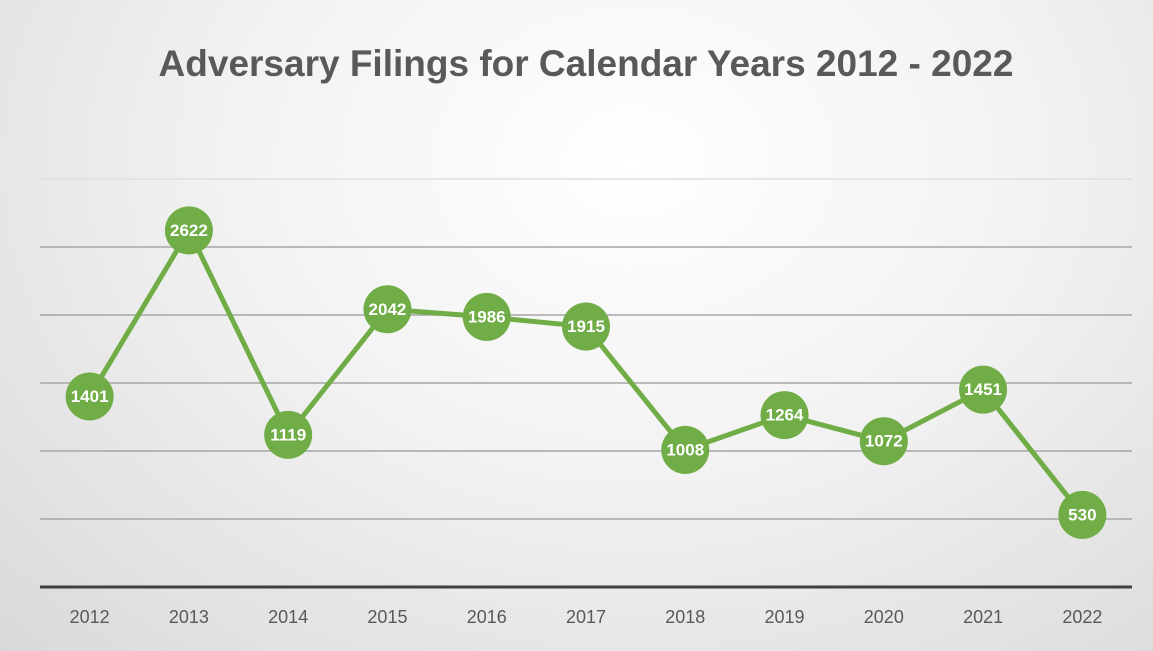 The height and width of the screenshot is (651, 1153). I want to click on data-label: 1119, so click(288, 434).